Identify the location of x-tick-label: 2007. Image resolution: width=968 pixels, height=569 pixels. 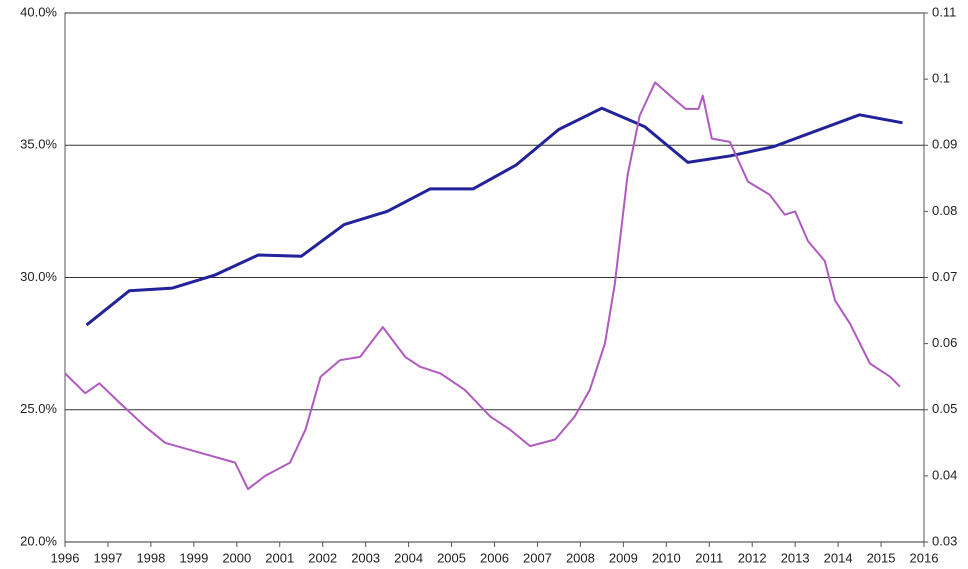
(537, 557).